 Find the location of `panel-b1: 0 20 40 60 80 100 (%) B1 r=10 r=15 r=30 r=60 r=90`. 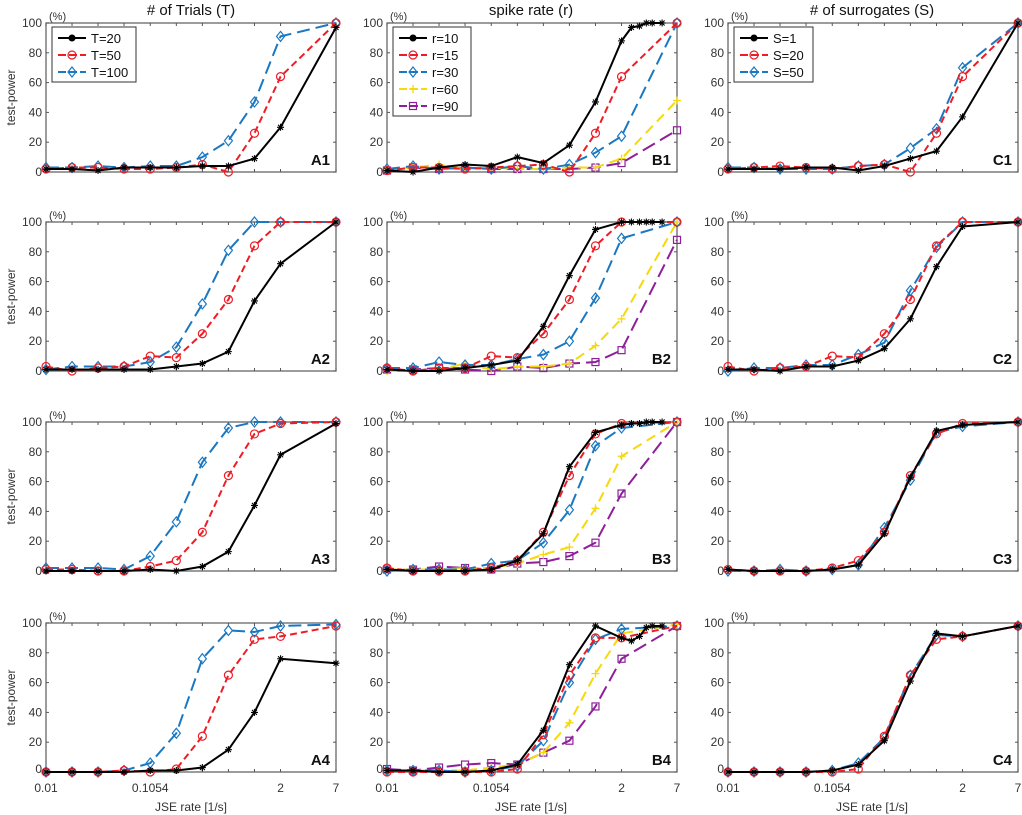

panel-b1: 0 20 40 60 80 100 (%) B1 r=10 r=15 r=30 r=60 r=90 is located at coordinates (522, 95).